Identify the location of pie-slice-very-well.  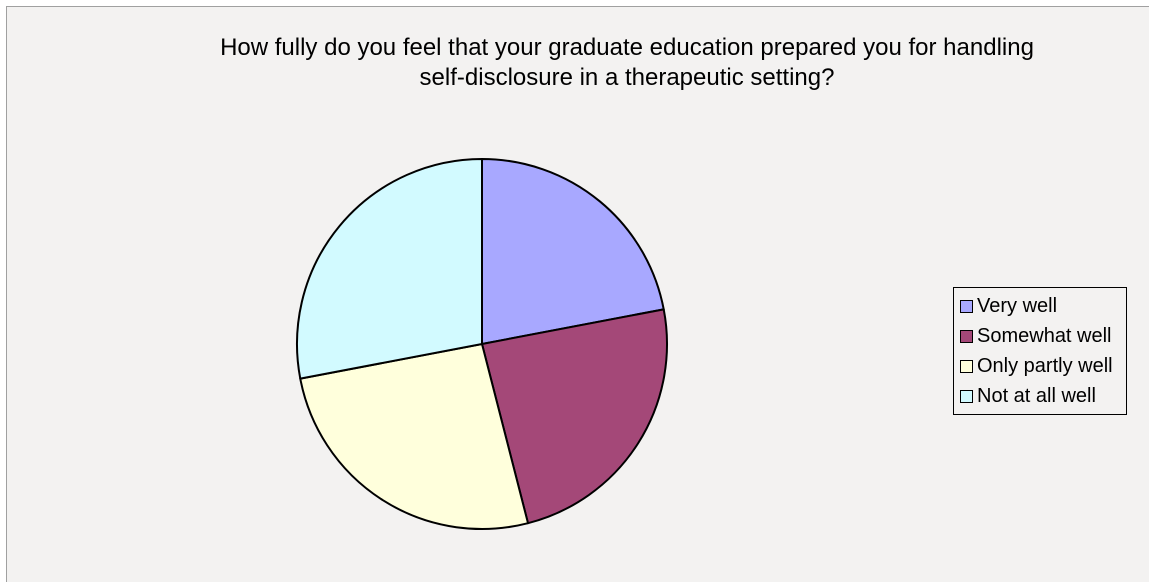
(573, 251).